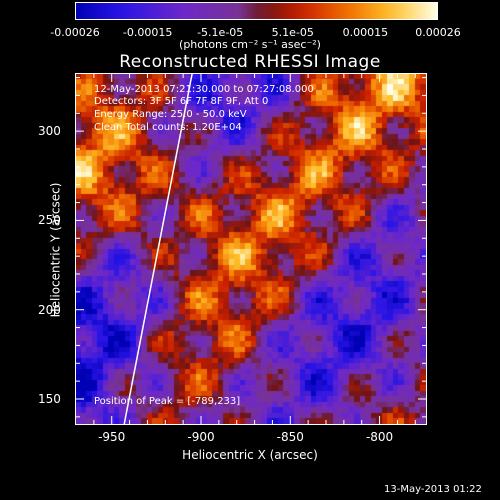  What do you see at coordinates (204, 89) in the screenshot?
I see `info-time-range: 12-May-2013 07:21:30.000 to 07:27:08.000` at bounding box center [204, 89].